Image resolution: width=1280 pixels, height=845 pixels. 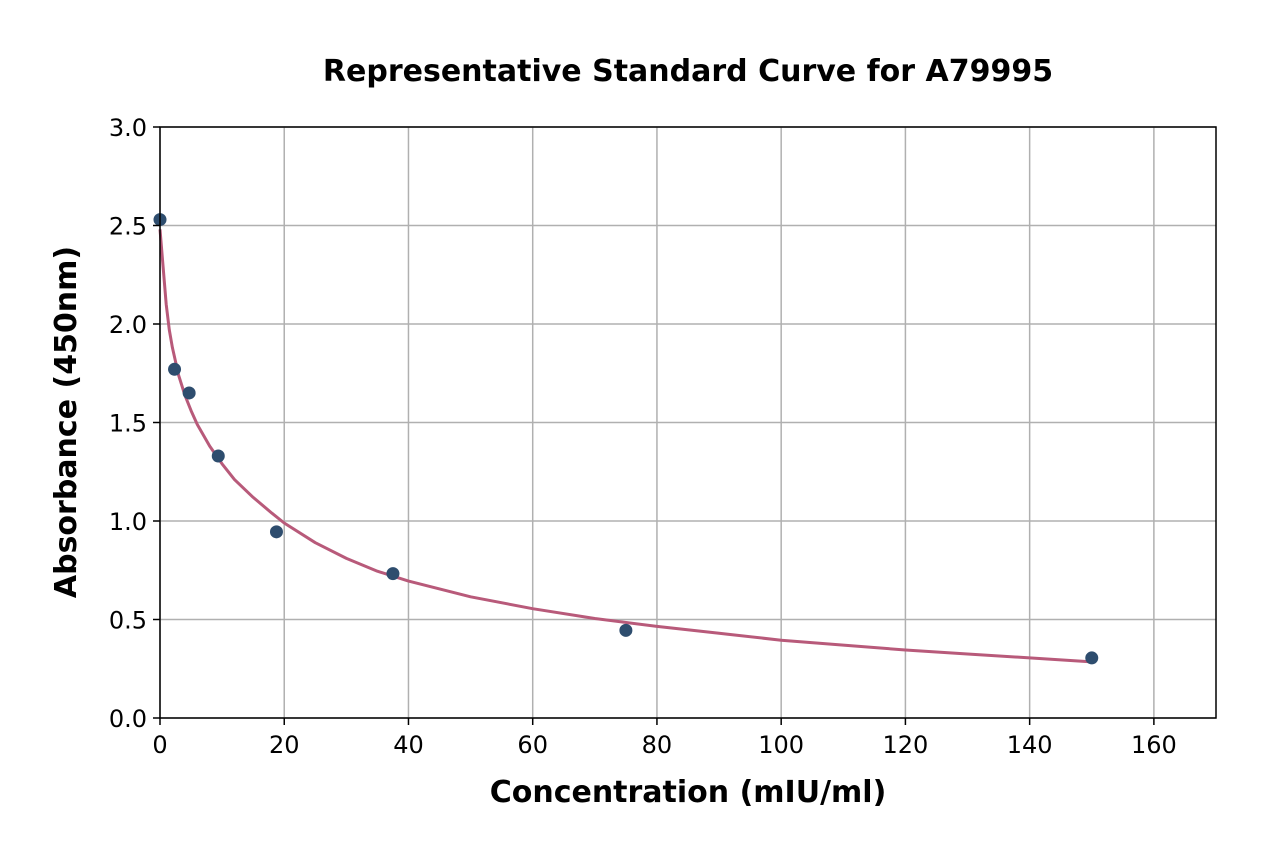 I want to click on y-tick-label: 3.0, so click(x=128, y=128).